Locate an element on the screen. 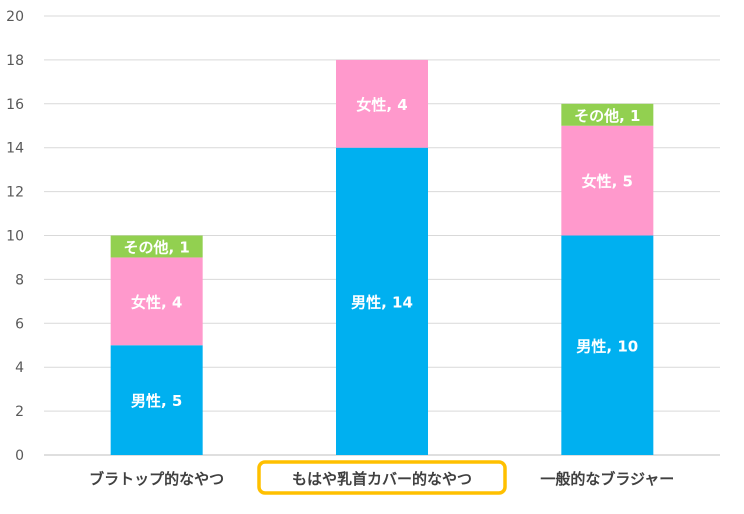 The image size is (744, 514). data-label: 男性, 5 is located at coordinates (156, 401).